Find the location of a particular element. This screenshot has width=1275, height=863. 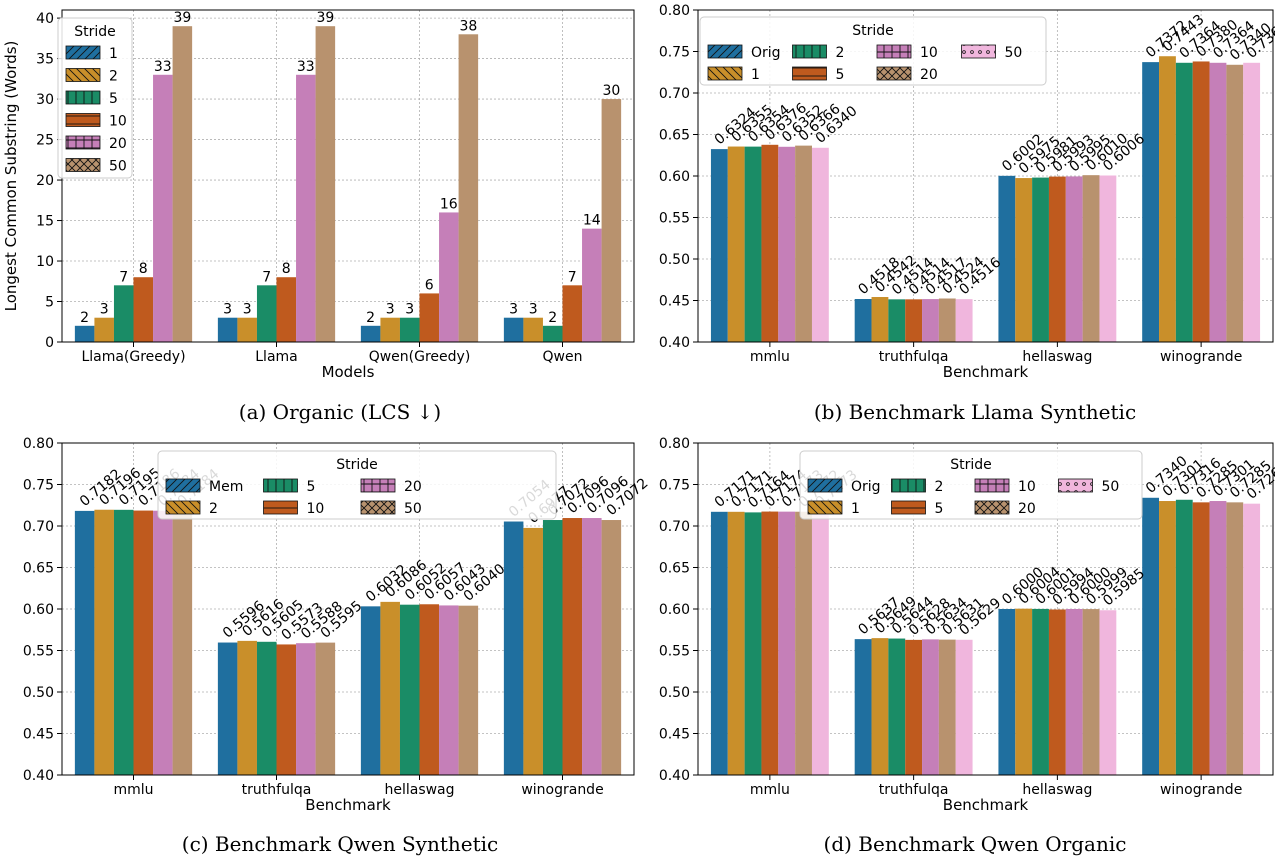

x-tick-label: hellaswag is located at coordinates (419, 790).